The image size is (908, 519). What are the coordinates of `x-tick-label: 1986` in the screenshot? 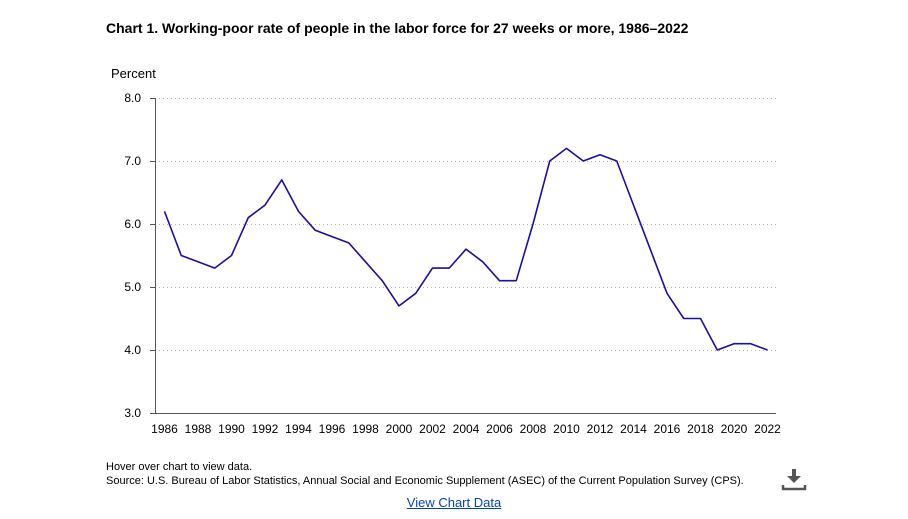 It's located at (164, 429).